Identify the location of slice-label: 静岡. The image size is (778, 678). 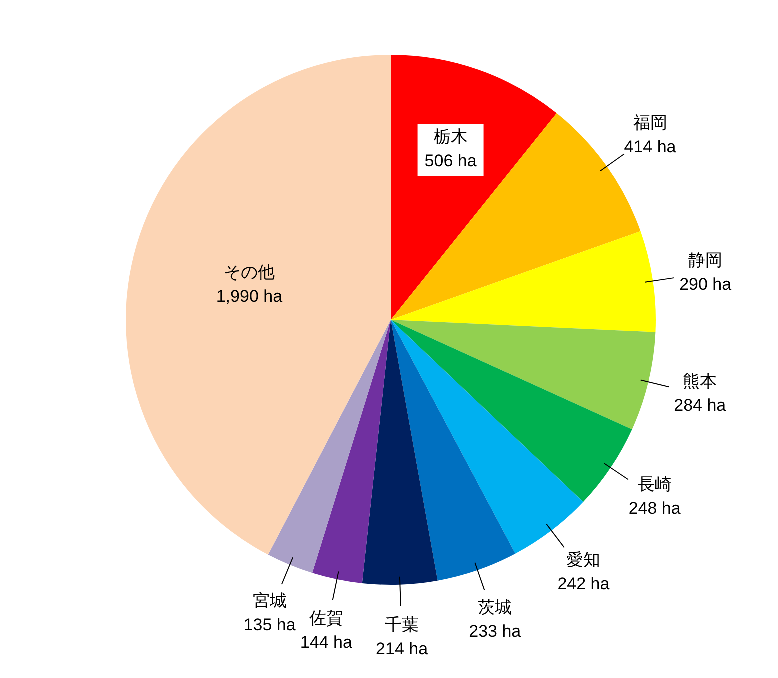
(705, 260).